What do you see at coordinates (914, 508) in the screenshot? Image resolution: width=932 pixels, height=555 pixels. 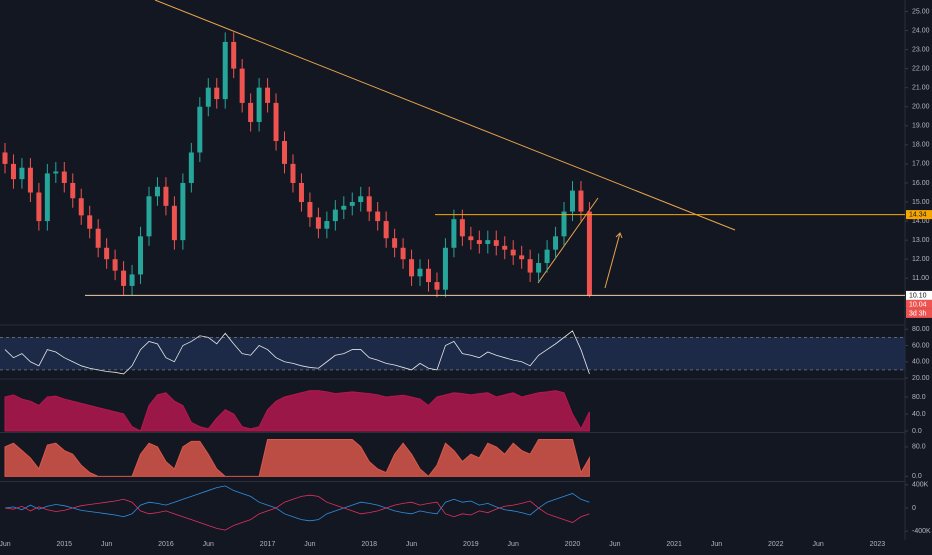 I see `y-tick-label: 0` at bounding box center [914, 508].